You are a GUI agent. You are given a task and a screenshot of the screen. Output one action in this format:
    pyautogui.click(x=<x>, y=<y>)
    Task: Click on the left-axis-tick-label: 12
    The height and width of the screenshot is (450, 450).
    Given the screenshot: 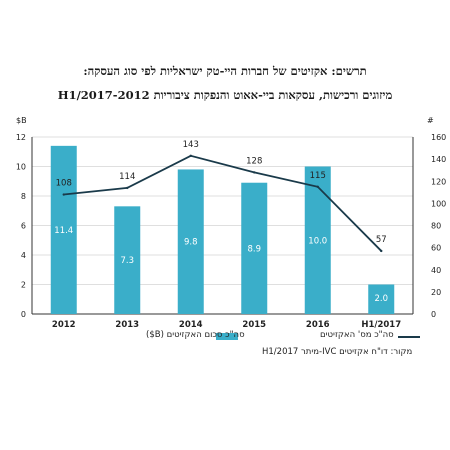 What is the action you would take?
    pyautogui.click(x=21, y=137)
    